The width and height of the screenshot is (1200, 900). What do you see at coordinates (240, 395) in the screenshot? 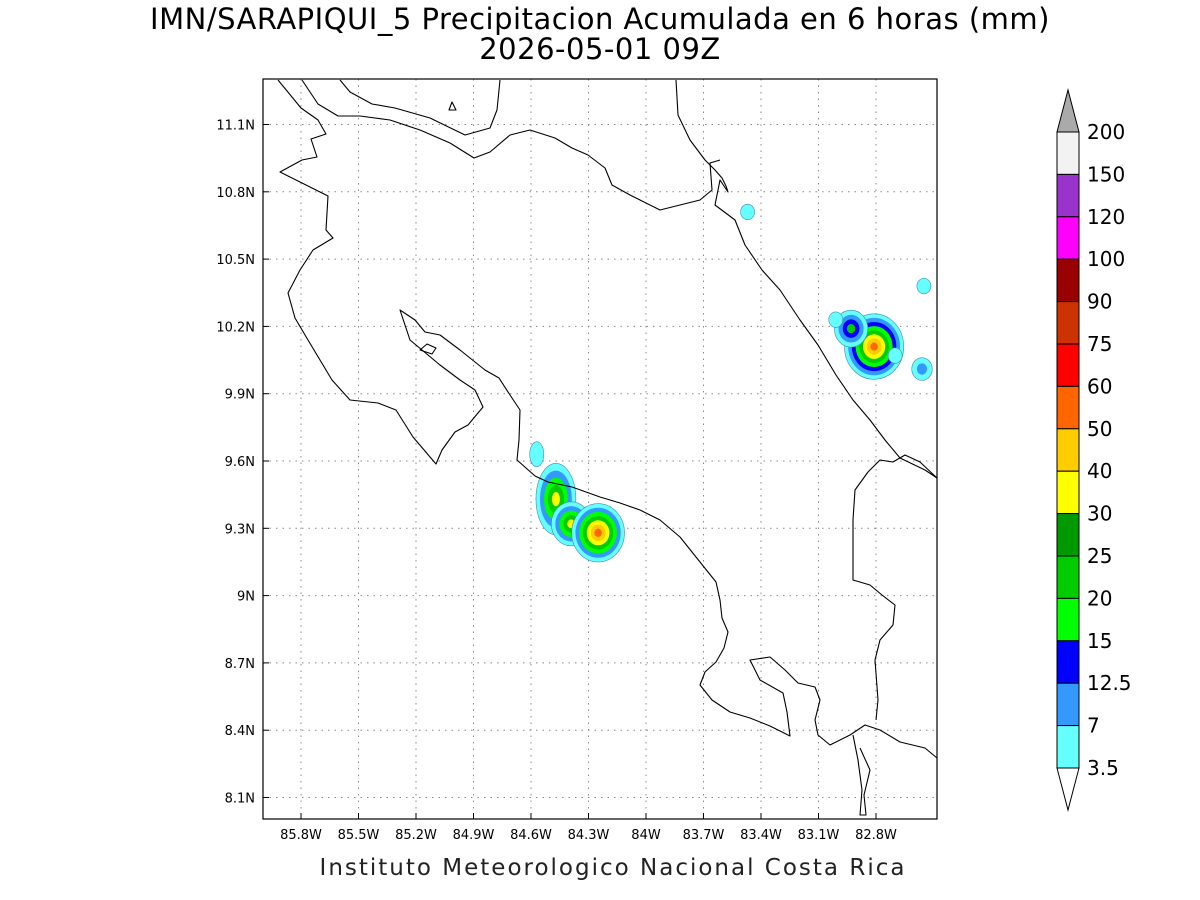
I see `y-tick-label: 9.9N` at bounding box center [240, 395].